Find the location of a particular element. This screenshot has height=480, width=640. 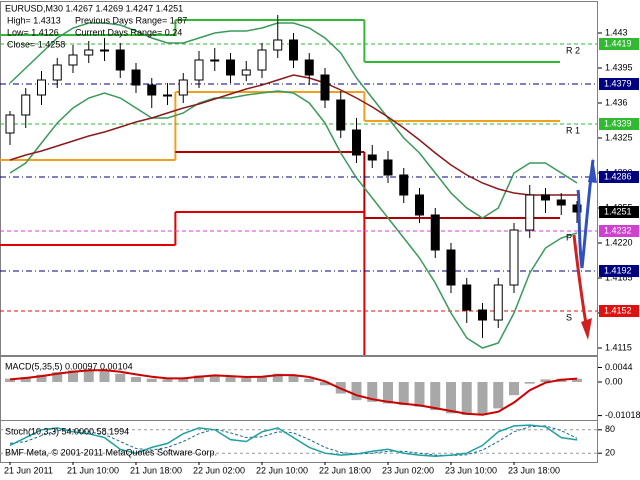

y-tick-label: 80 is located at coordinates (610, 429).